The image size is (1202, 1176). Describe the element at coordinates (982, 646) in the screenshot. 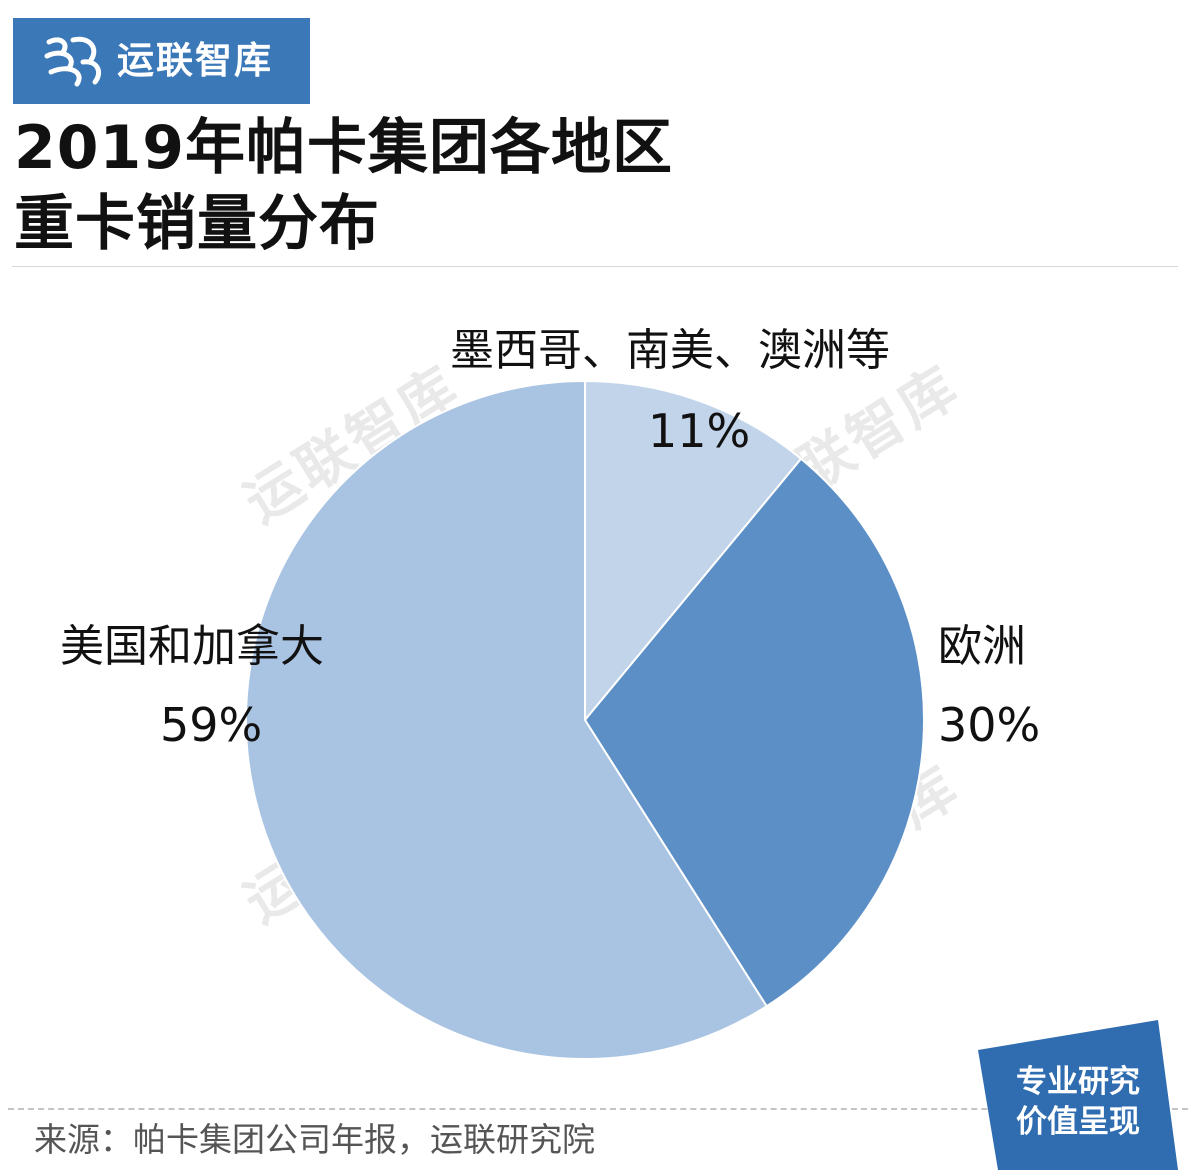

I see `slice-label-europe: 欧洲` at that location.